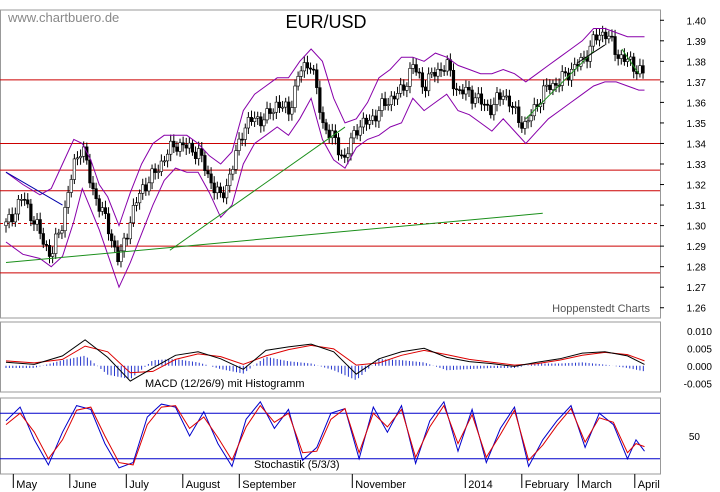  Describe the element at coordinates (26, 485) in the screenshot. I see `x-axis-label: May` at that location.